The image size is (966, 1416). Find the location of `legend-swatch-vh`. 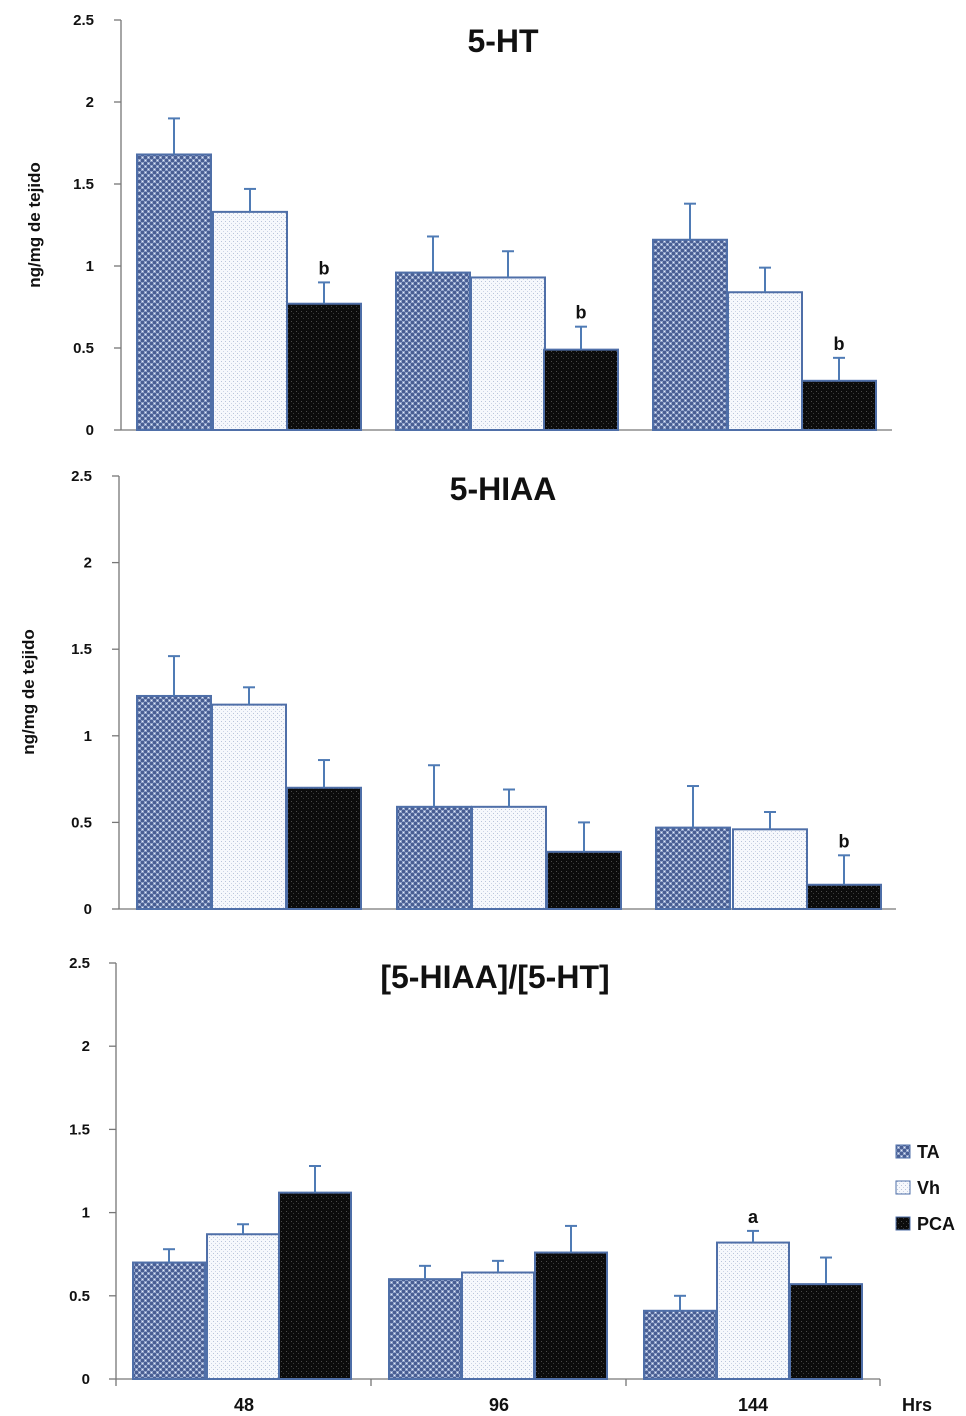

legend-swatch-vh is located at coordinates (903, 1187).